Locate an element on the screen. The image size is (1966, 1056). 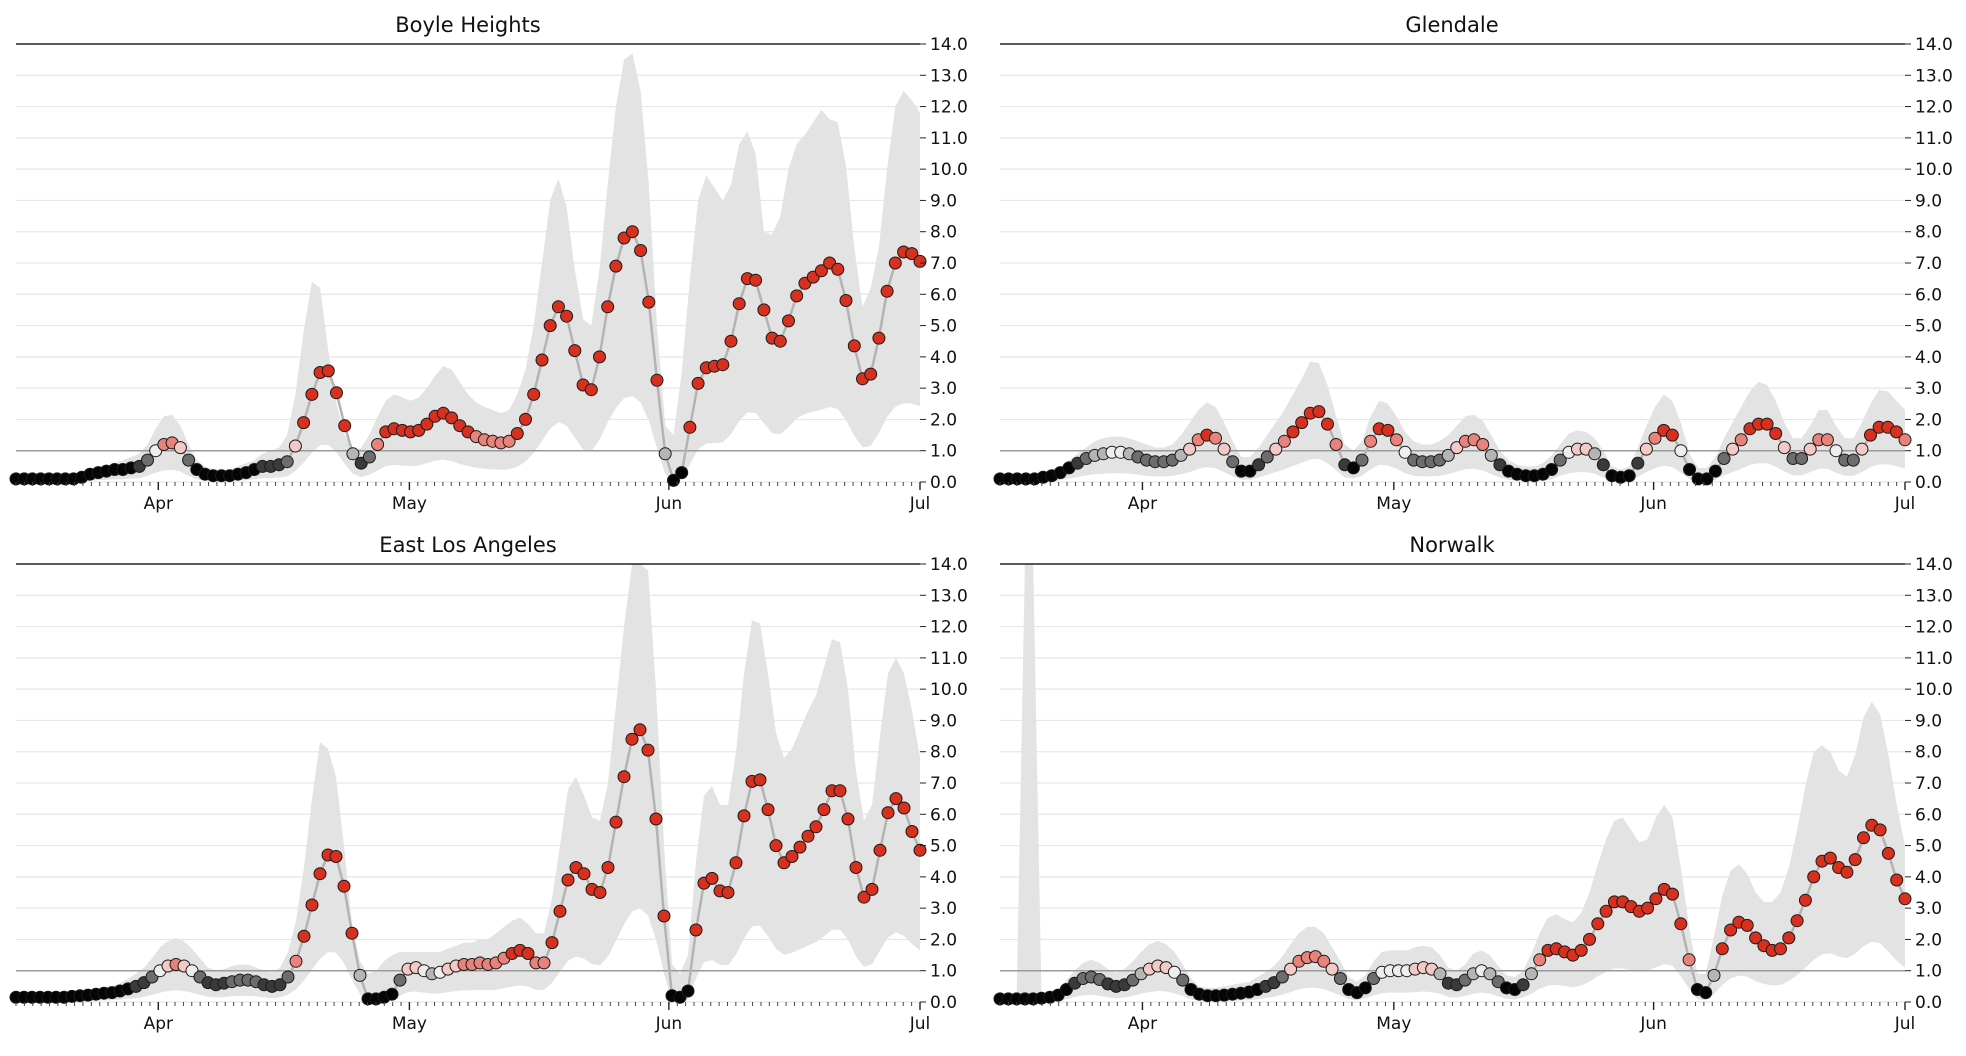
x-tick-label: Apr is located at coordinates (158, 1024).